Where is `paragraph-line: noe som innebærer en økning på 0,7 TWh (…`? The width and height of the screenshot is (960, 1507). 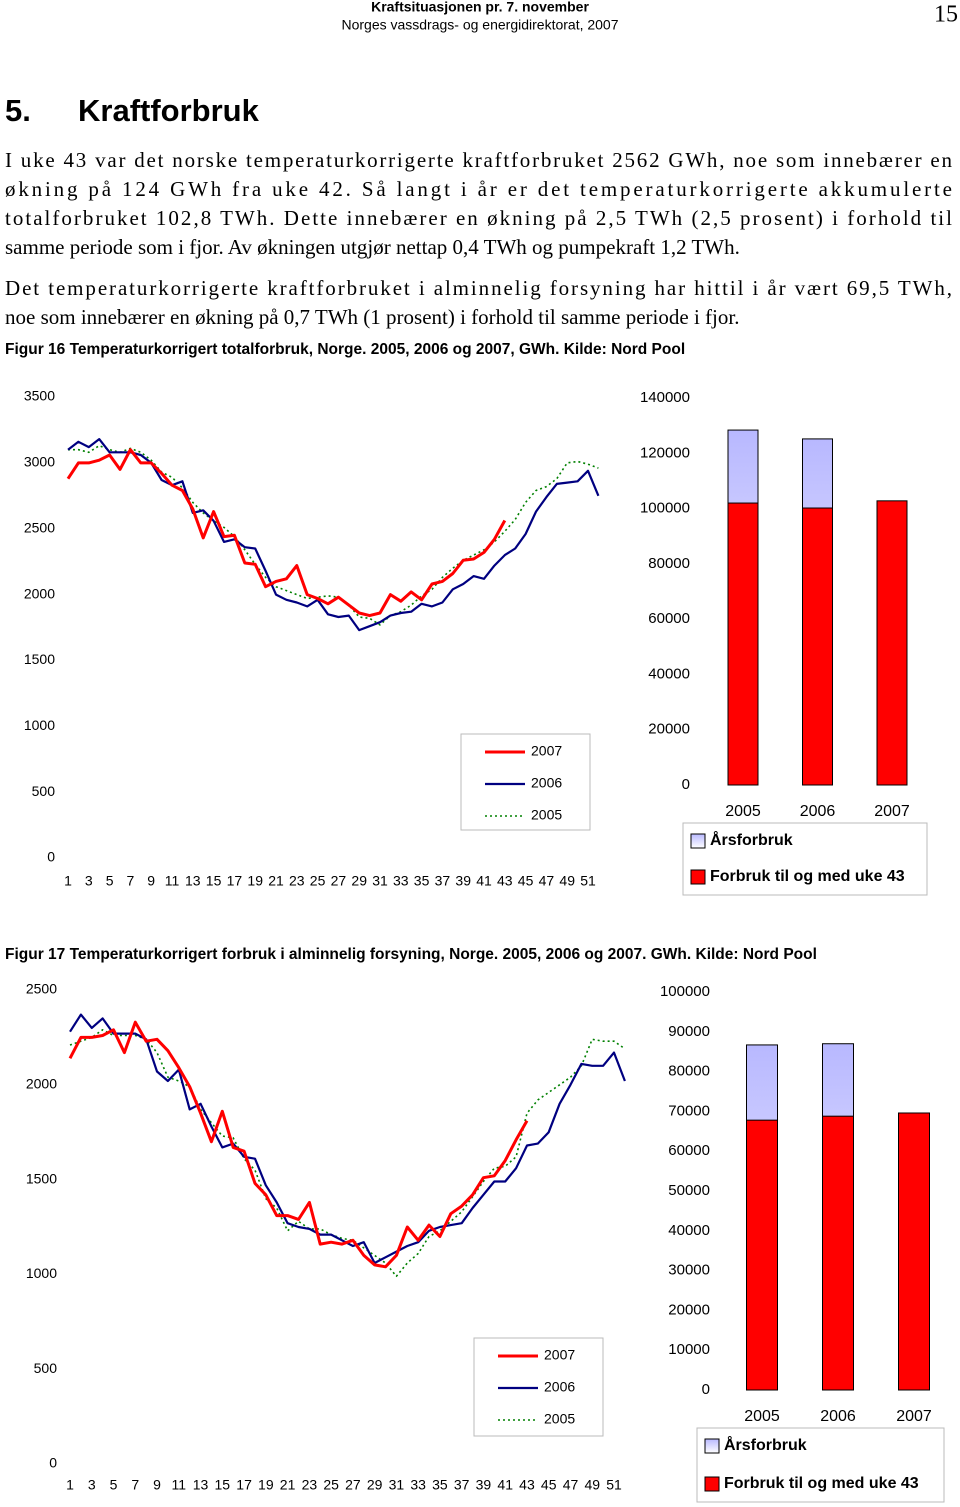
paragraph-line: noe som innebærer en økning på 0,7 TWh (… is located at coordinates (372, 317).